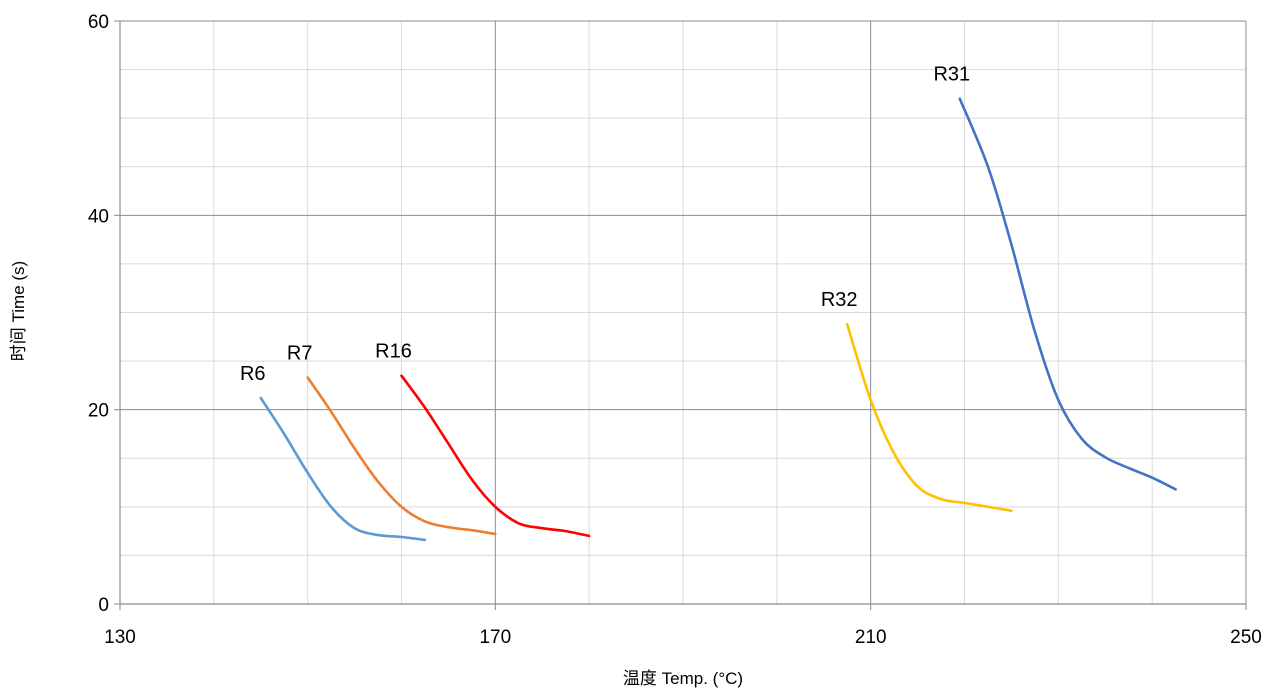 This screenshot has width=1281, height=690. Describe the element at coordinates (1067, 294) in the screenshot. I see `series-line-r31` at that location.